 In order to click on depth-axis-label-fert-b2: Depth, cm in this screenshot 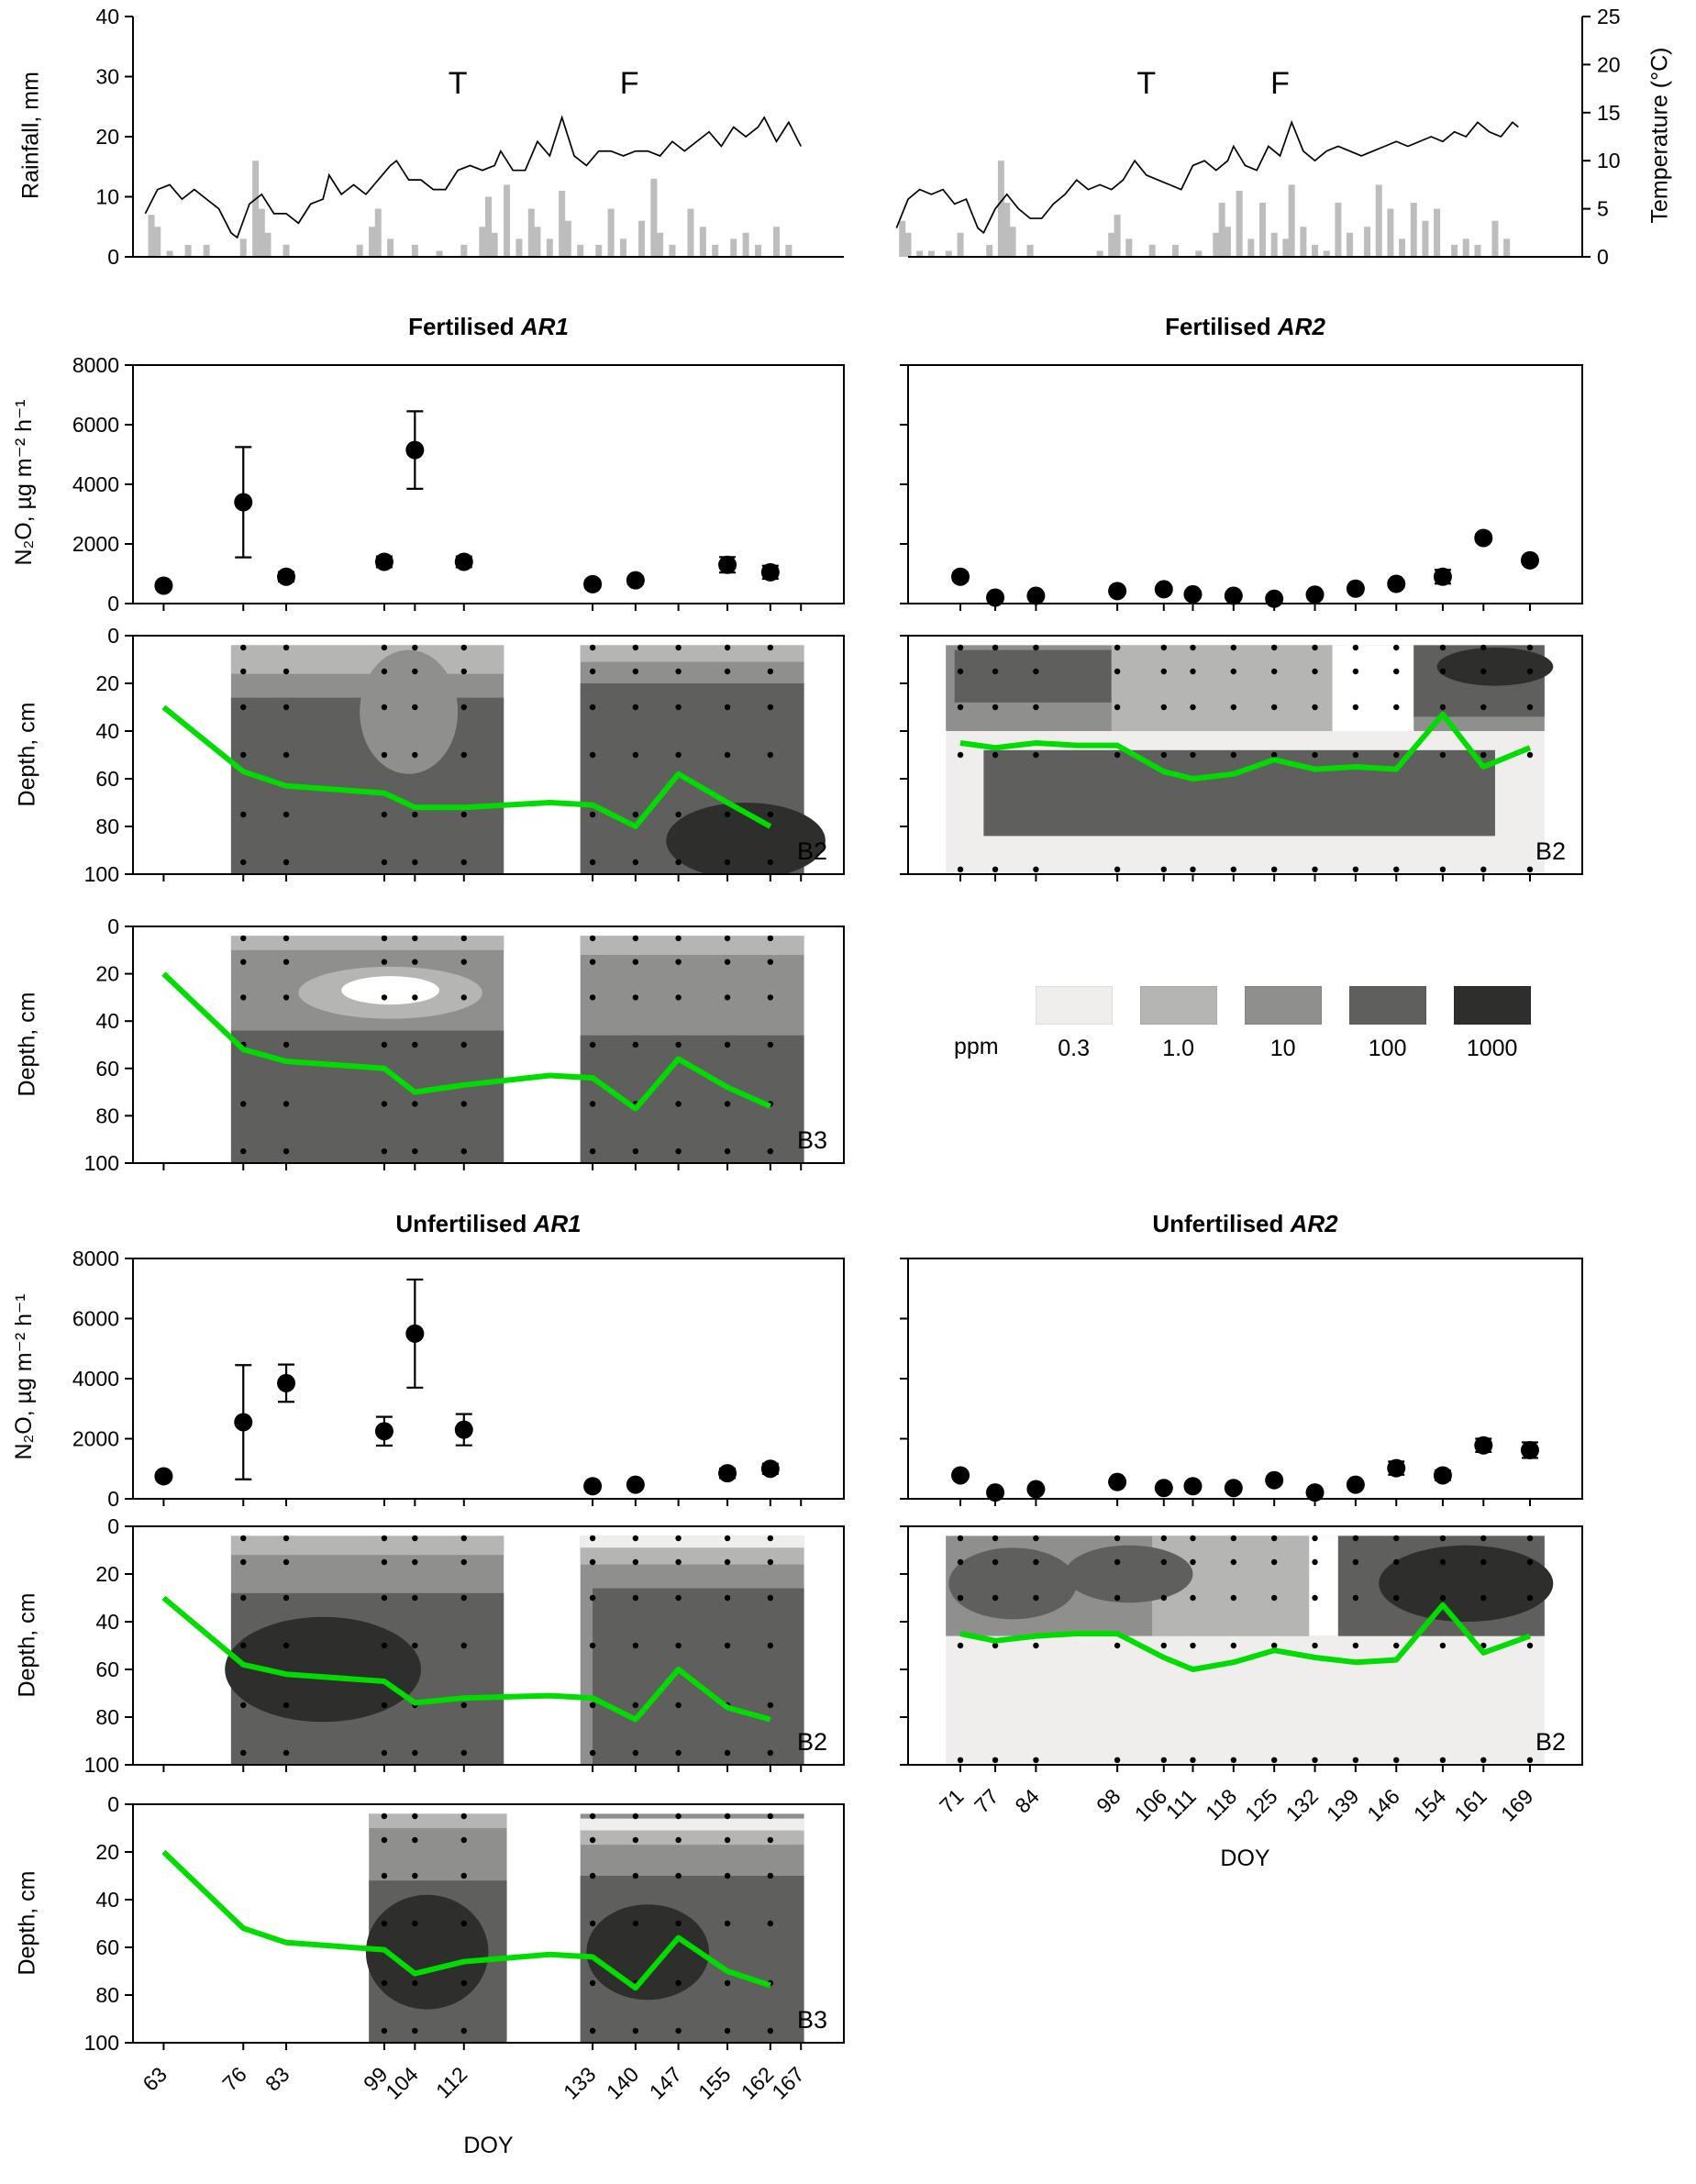, I will do `click(27, 754)`.